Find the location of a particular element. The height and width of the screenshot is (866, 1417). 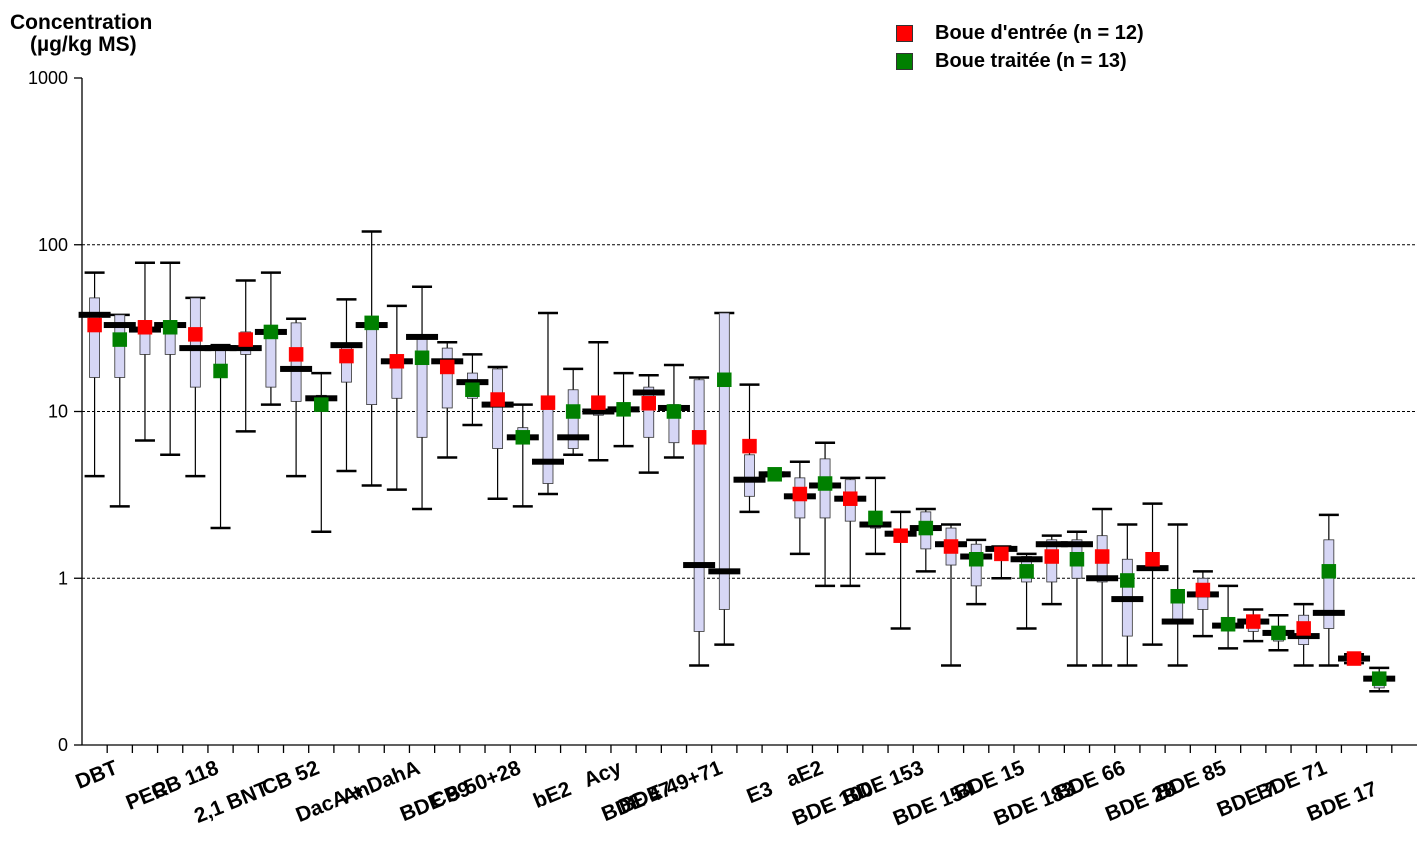

y-axis-title: Concentration (µg/kg MS) is located at coordinates (81, 34).